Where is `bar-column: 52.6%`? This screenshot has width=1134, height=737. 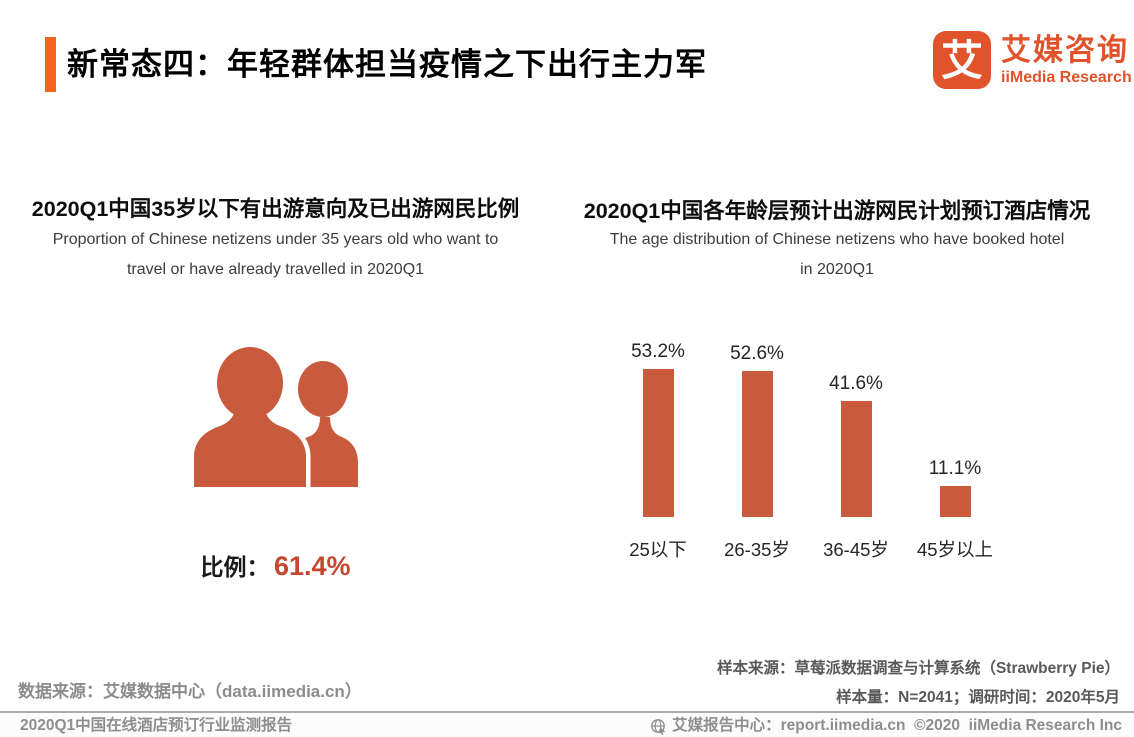
bar-column: 52.6% is located at coordinates (757, 428).